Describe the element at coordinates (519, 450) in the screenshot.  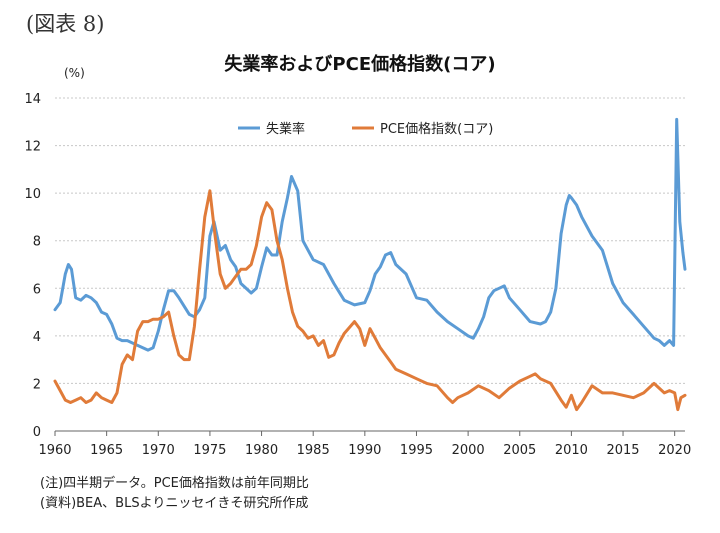
I see `x-tick-label: 2005` at that location.